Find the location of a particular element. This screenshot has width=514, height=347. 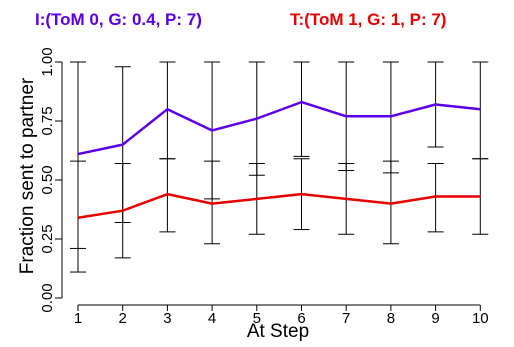

x-tick-label: 1 is located at coordinates (78, 318).